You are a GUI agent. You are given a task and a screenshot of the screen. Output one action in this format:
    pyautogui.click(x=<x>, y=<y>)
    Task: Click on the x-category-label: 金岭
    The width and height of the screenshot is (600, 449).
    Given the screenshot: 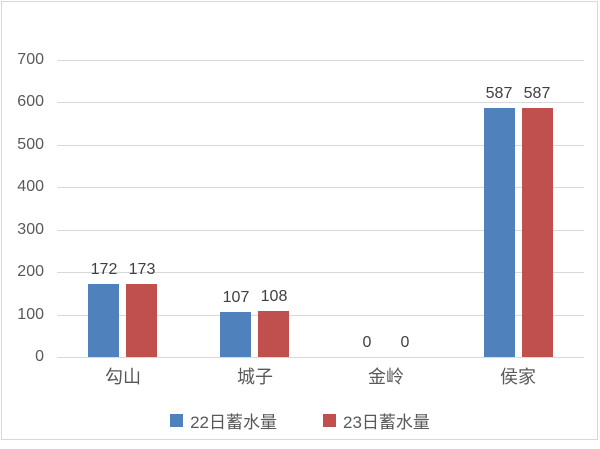 What is the action you would take?
    pyautogui.click(x=386, y=377)
    